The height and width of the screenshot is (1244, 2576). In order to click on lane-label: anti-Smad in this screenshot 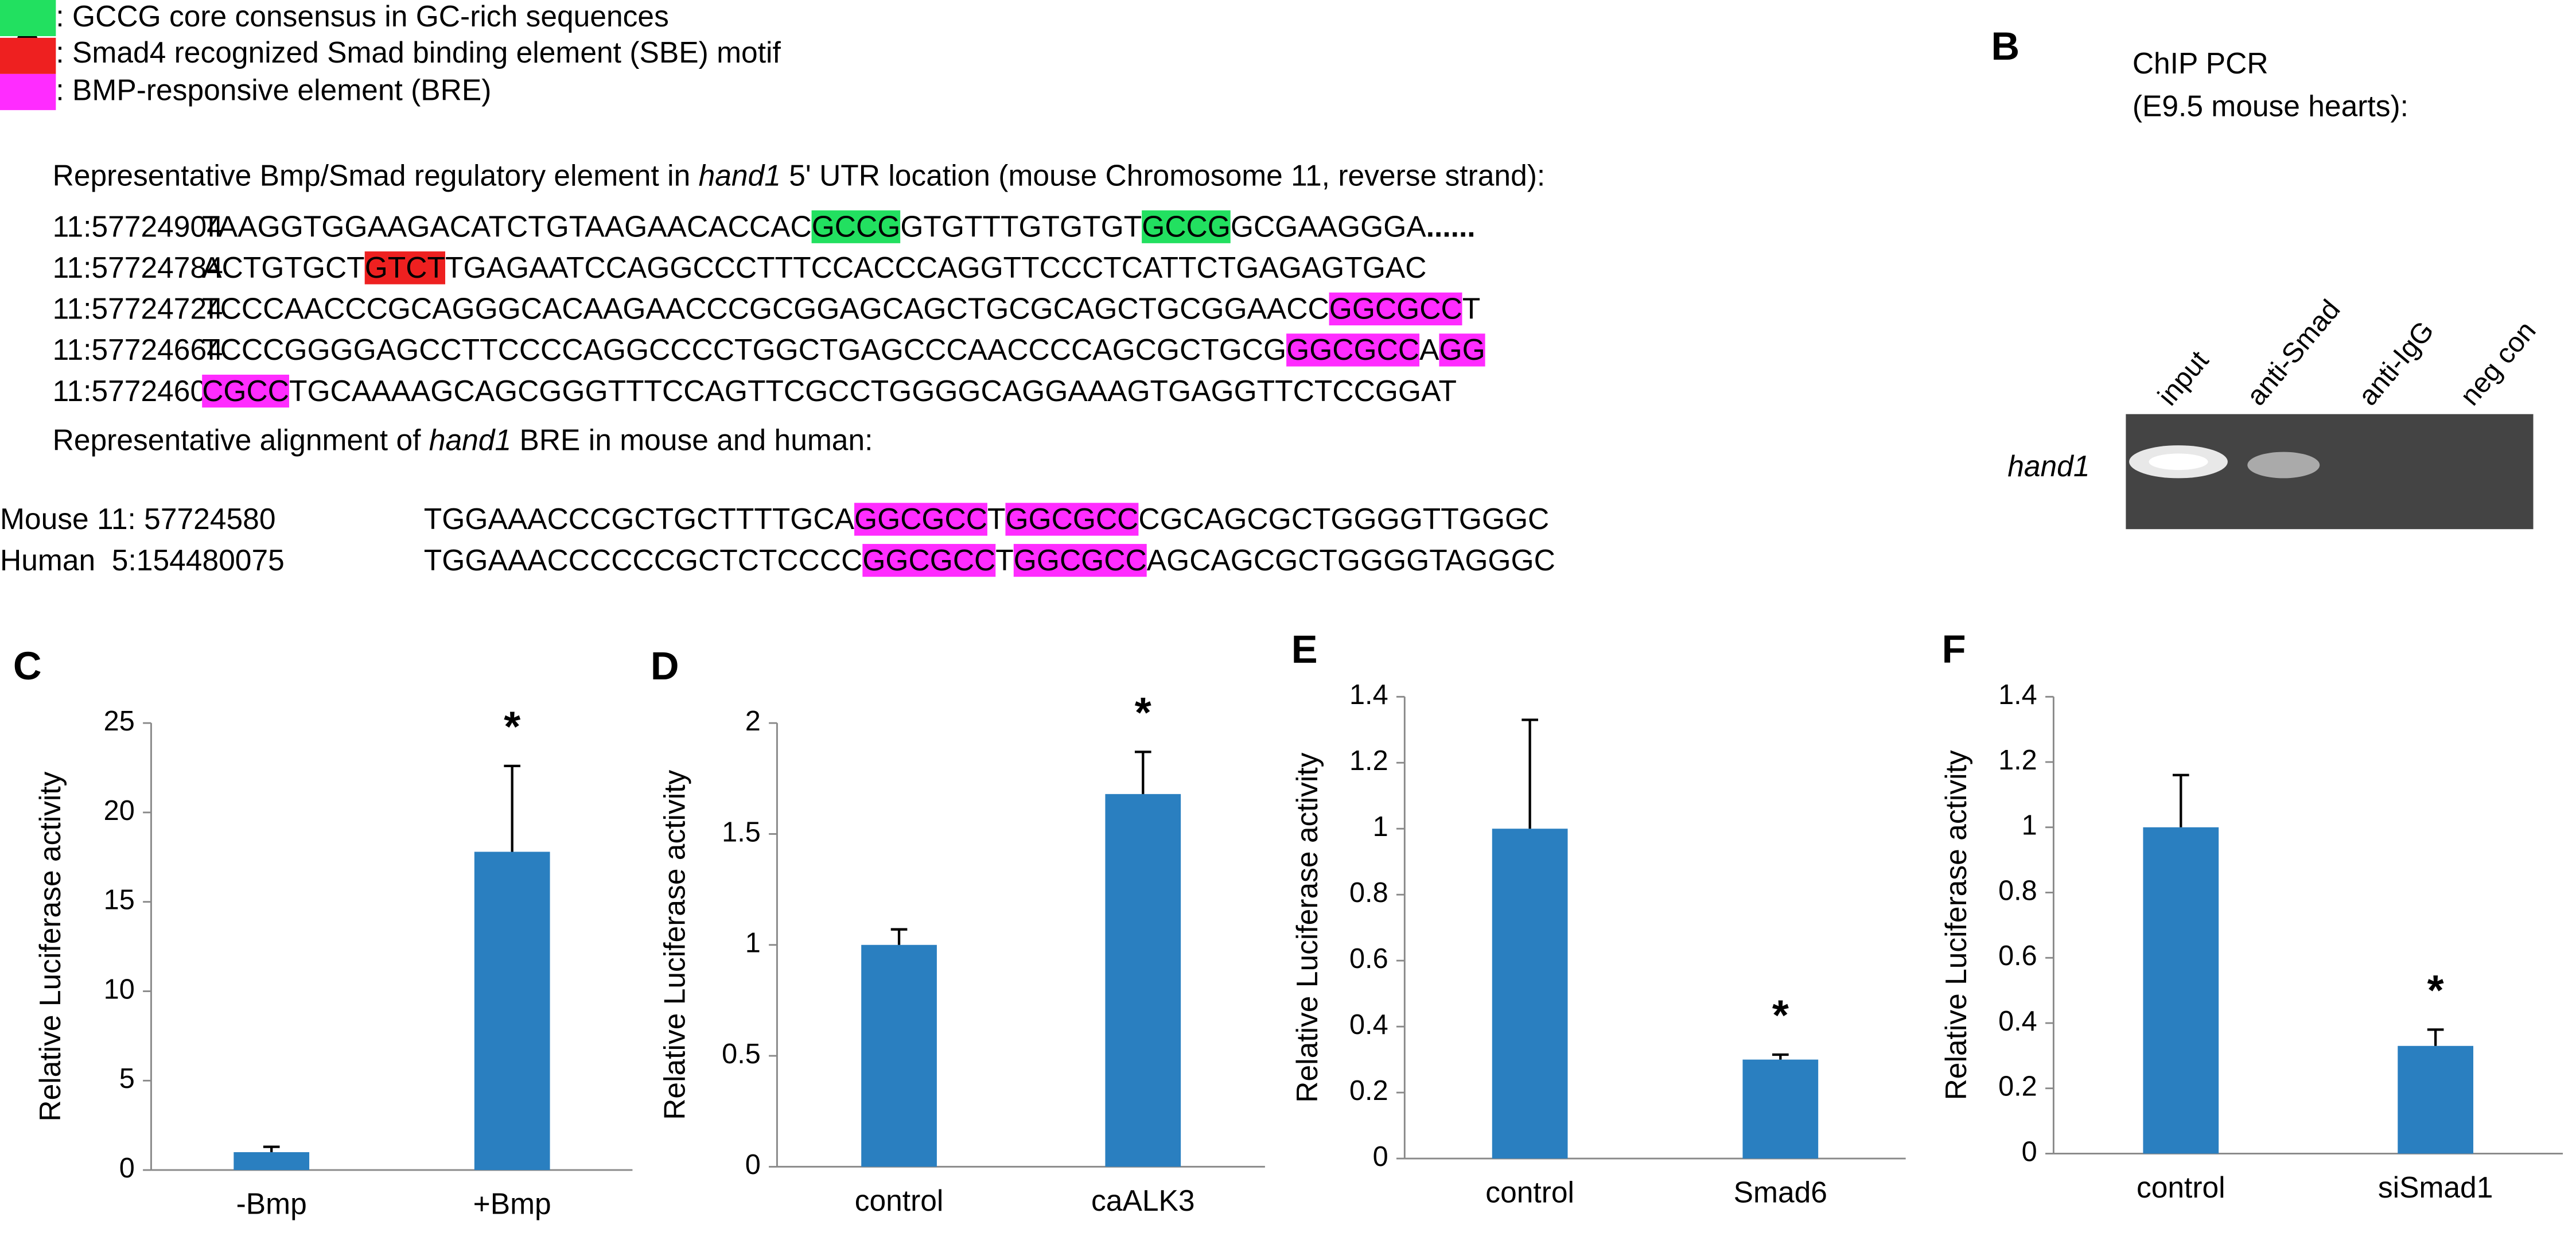, I will do `click(2294, 352)`.